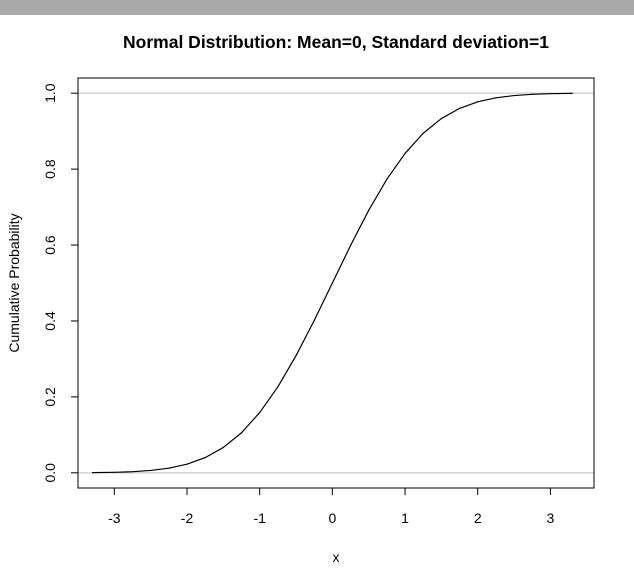 The height and width of the screenshot is (586, 634). What do you see at coordinates (50, 245) in the screenshot?
I see `y-tick-label: 0.6` at bounding box center [50, 245].